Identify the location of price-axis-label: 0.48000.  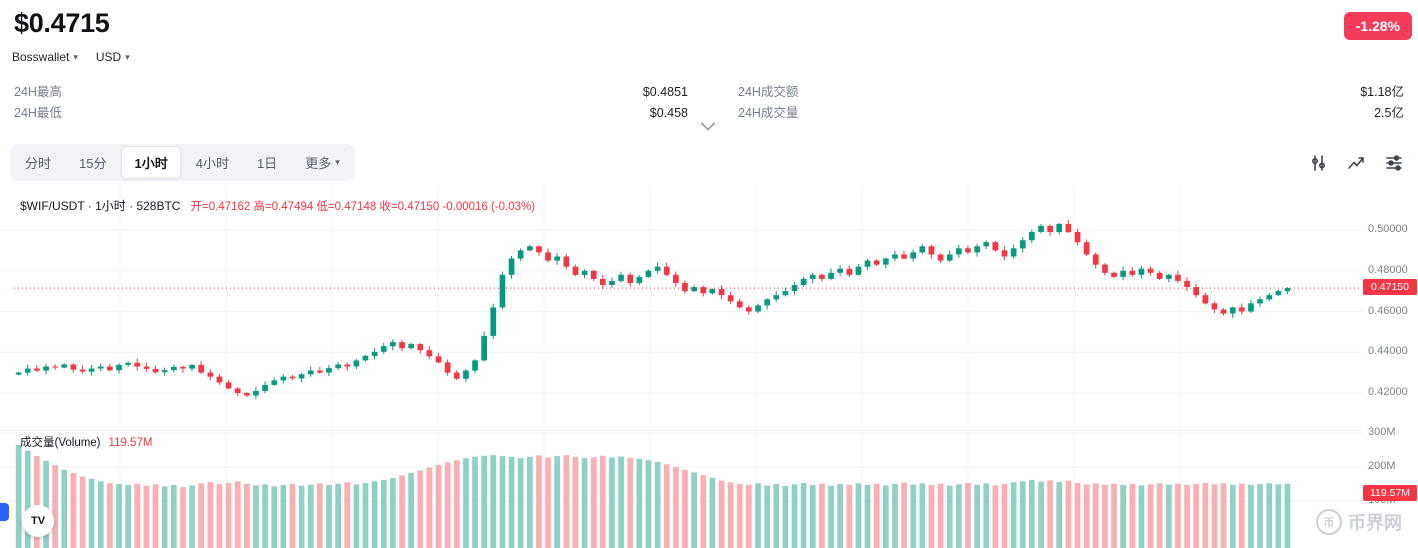
(1388, 269).